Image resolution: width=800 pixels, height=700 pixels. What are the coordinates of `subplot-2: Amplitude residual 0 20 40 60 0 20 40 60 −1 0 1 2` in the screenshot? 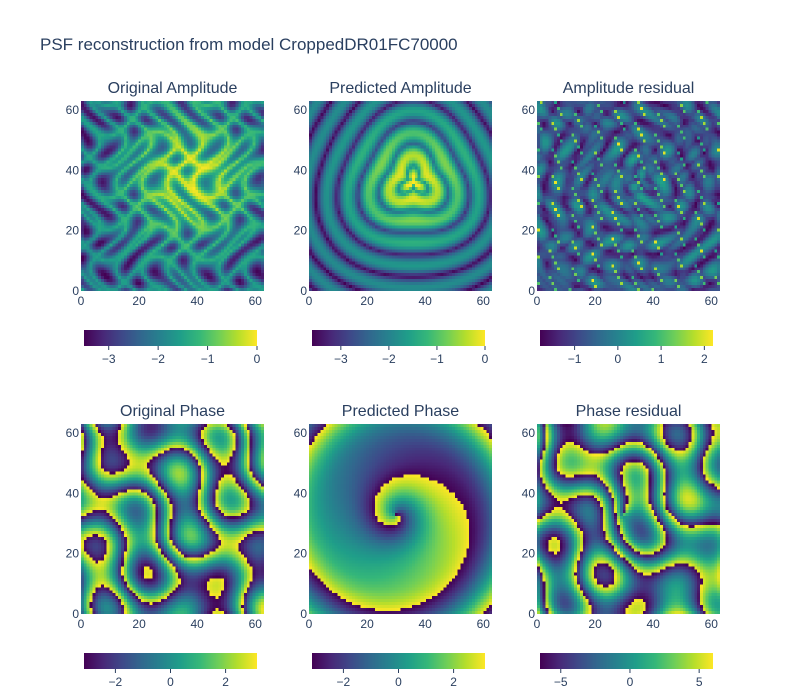 It's located at (621, 223).